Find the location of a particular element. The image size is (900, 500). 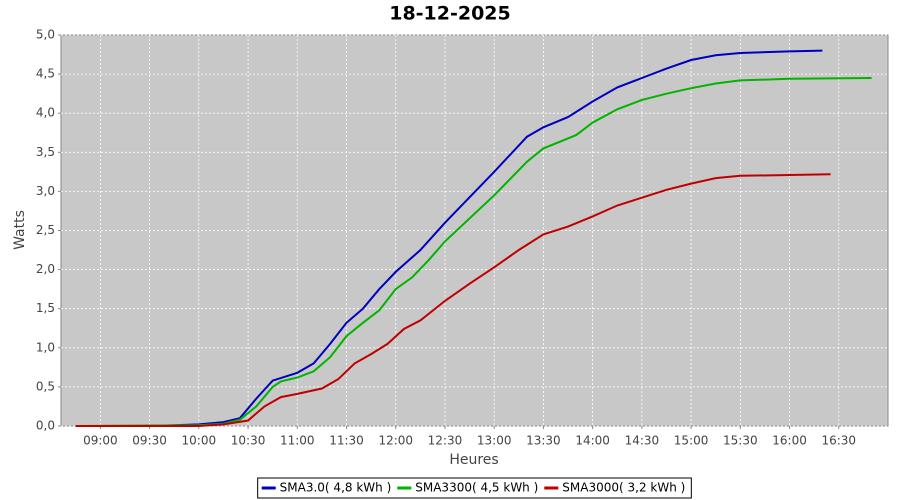

x-tick-label: 09:30 is located at coordinates (149, 441).